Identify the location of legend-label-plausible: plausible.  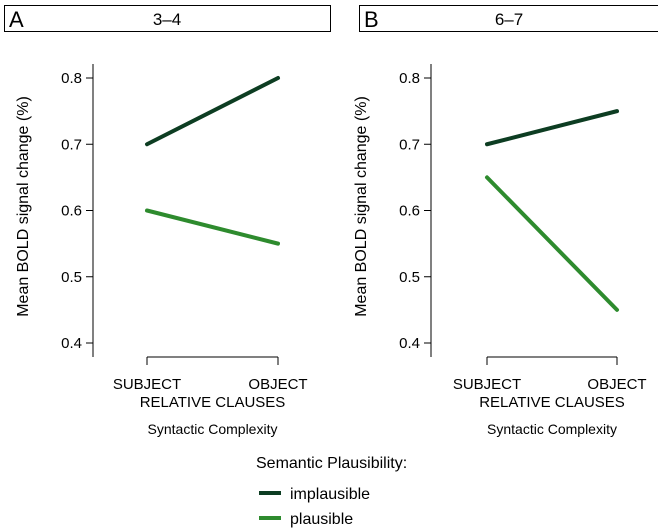
(321, 519).